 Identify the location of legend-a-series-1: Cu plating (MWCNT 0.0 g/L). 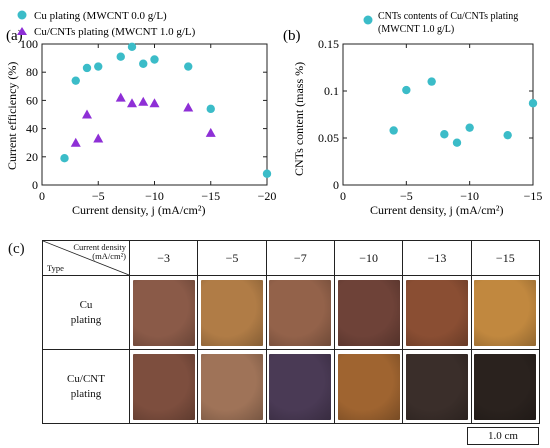
(100, 16).